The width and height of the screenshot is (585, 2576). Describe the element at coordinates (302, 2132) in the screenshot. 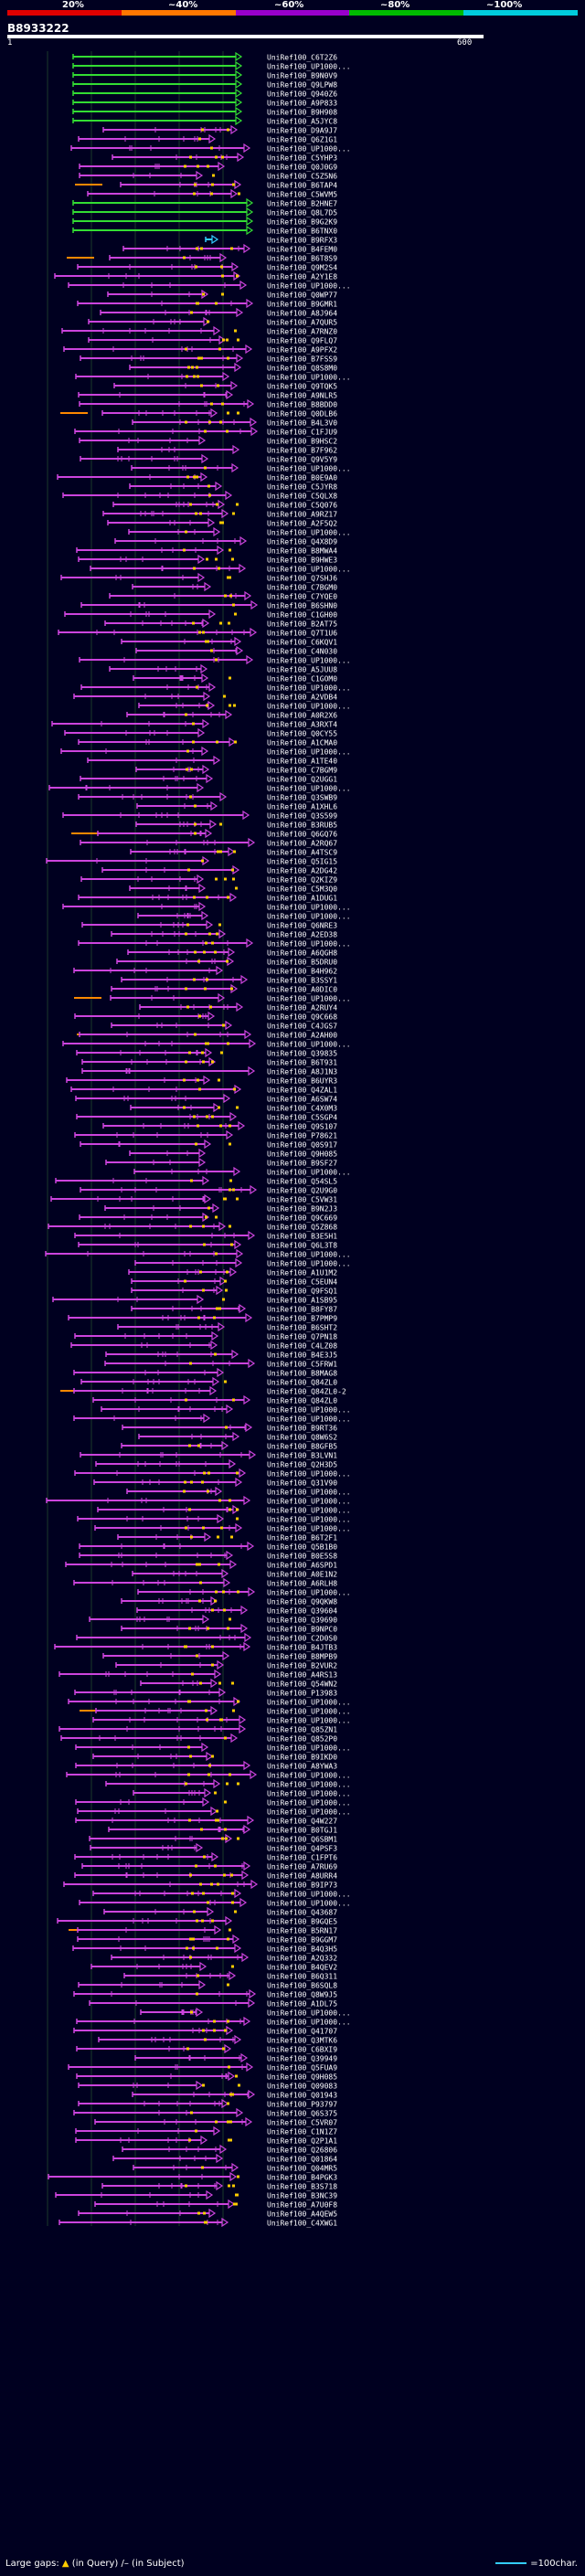

I see `hit-label: UniRef100_C1N1Z7` at that location.